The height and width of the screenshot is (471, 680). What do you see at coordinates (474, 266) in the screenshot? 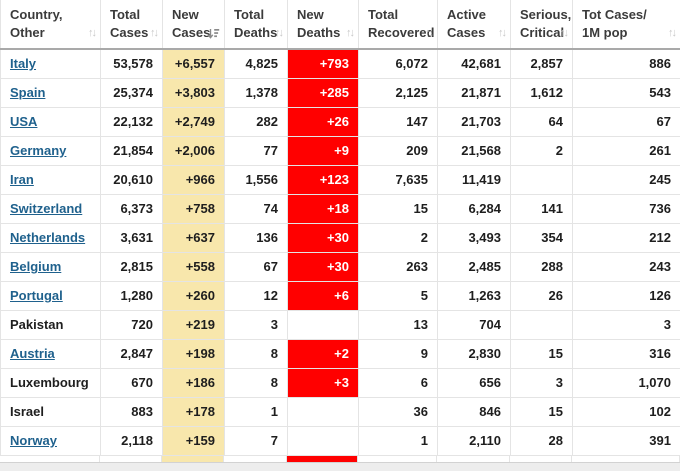
I see `cell-active-cases: 2,485` at bounding box center [474, 266].